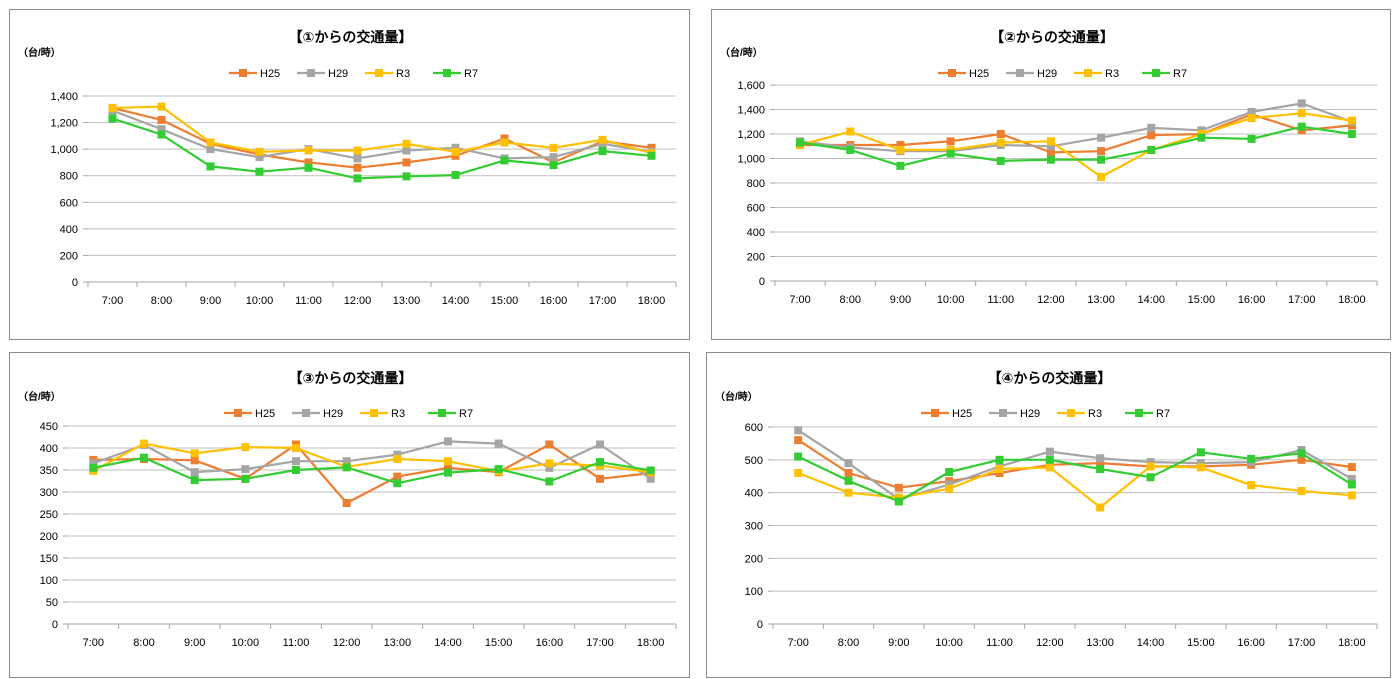  I want to click on y-tick-label: 600, so click(756, 209).